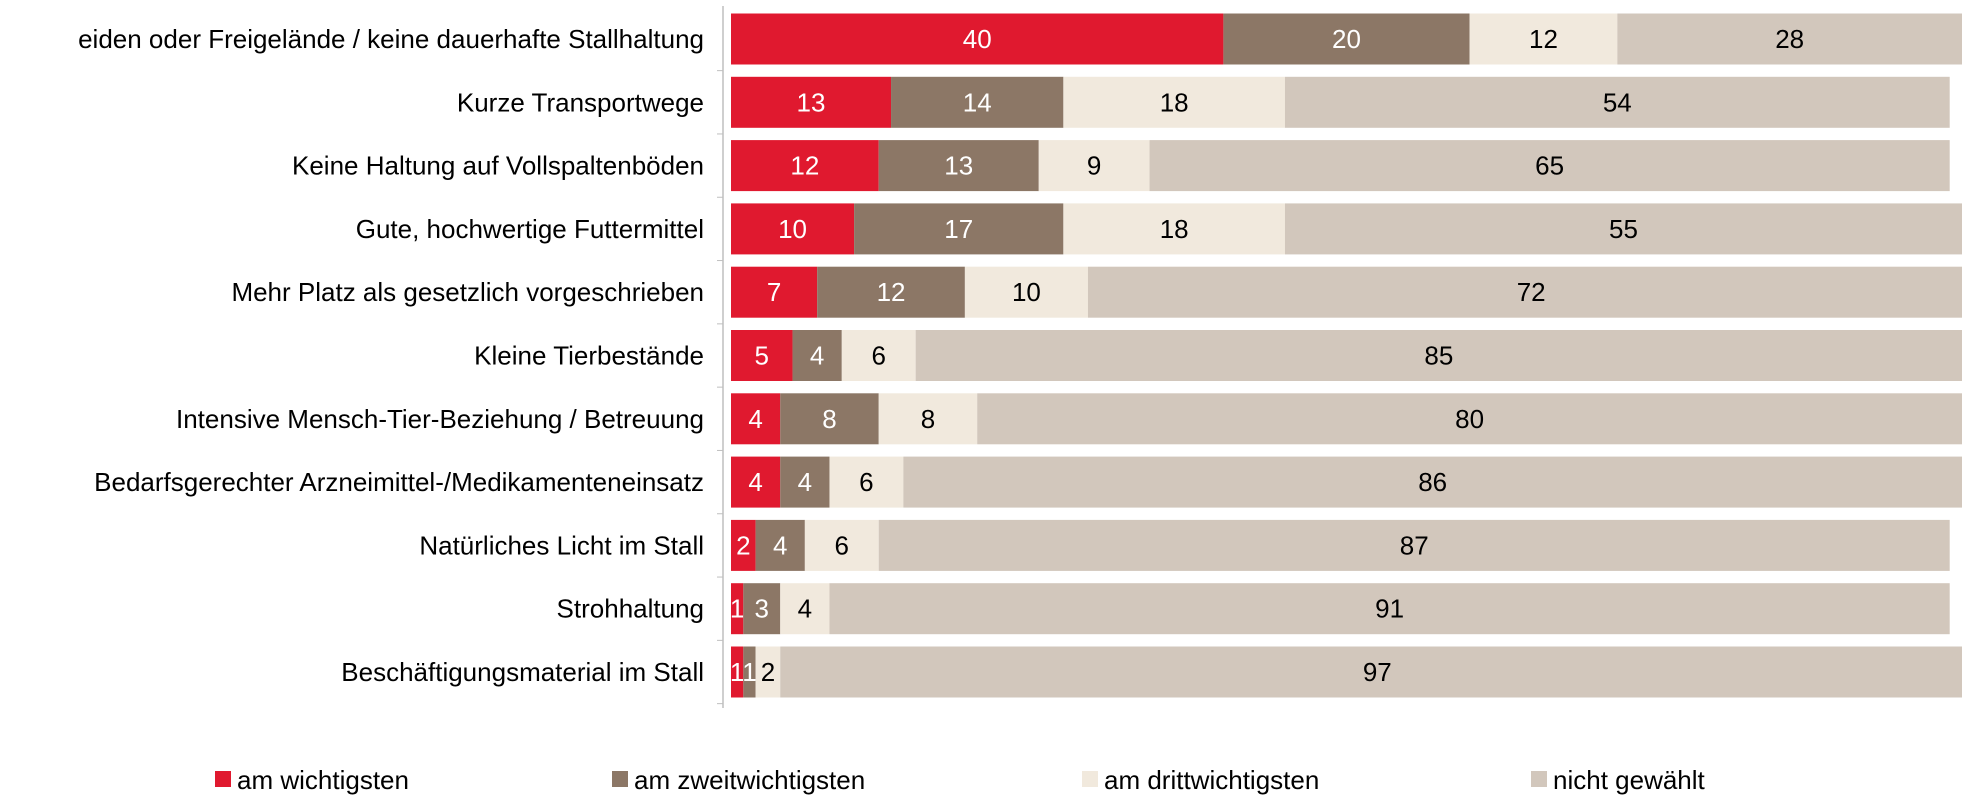 This screenshot has width=1962, height=796. I want to click on data-label: 14, so click(977, 102).